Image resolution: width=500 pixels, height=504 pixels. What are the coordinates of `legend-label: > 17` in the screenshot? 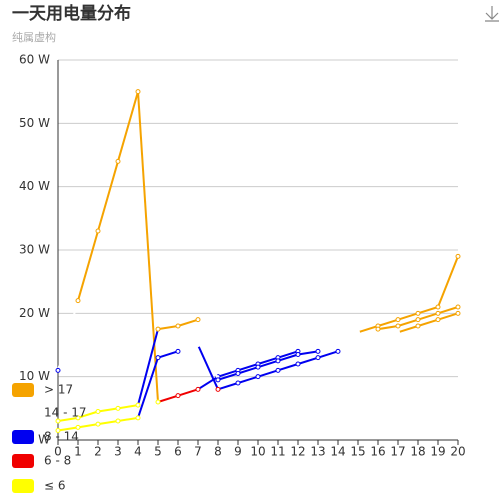 It's located at (58, 390).